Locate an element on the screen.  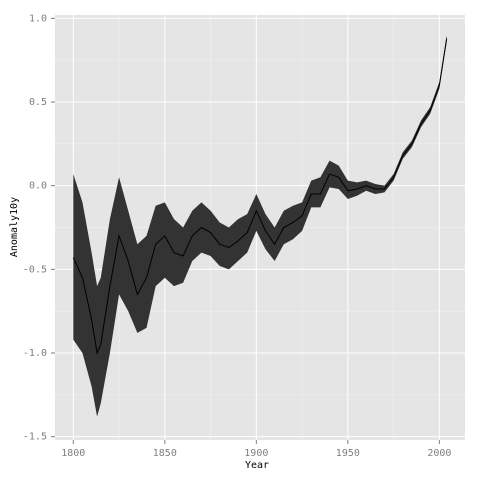
y-tick-label: -1.0 is located at coordinates (35, 353).